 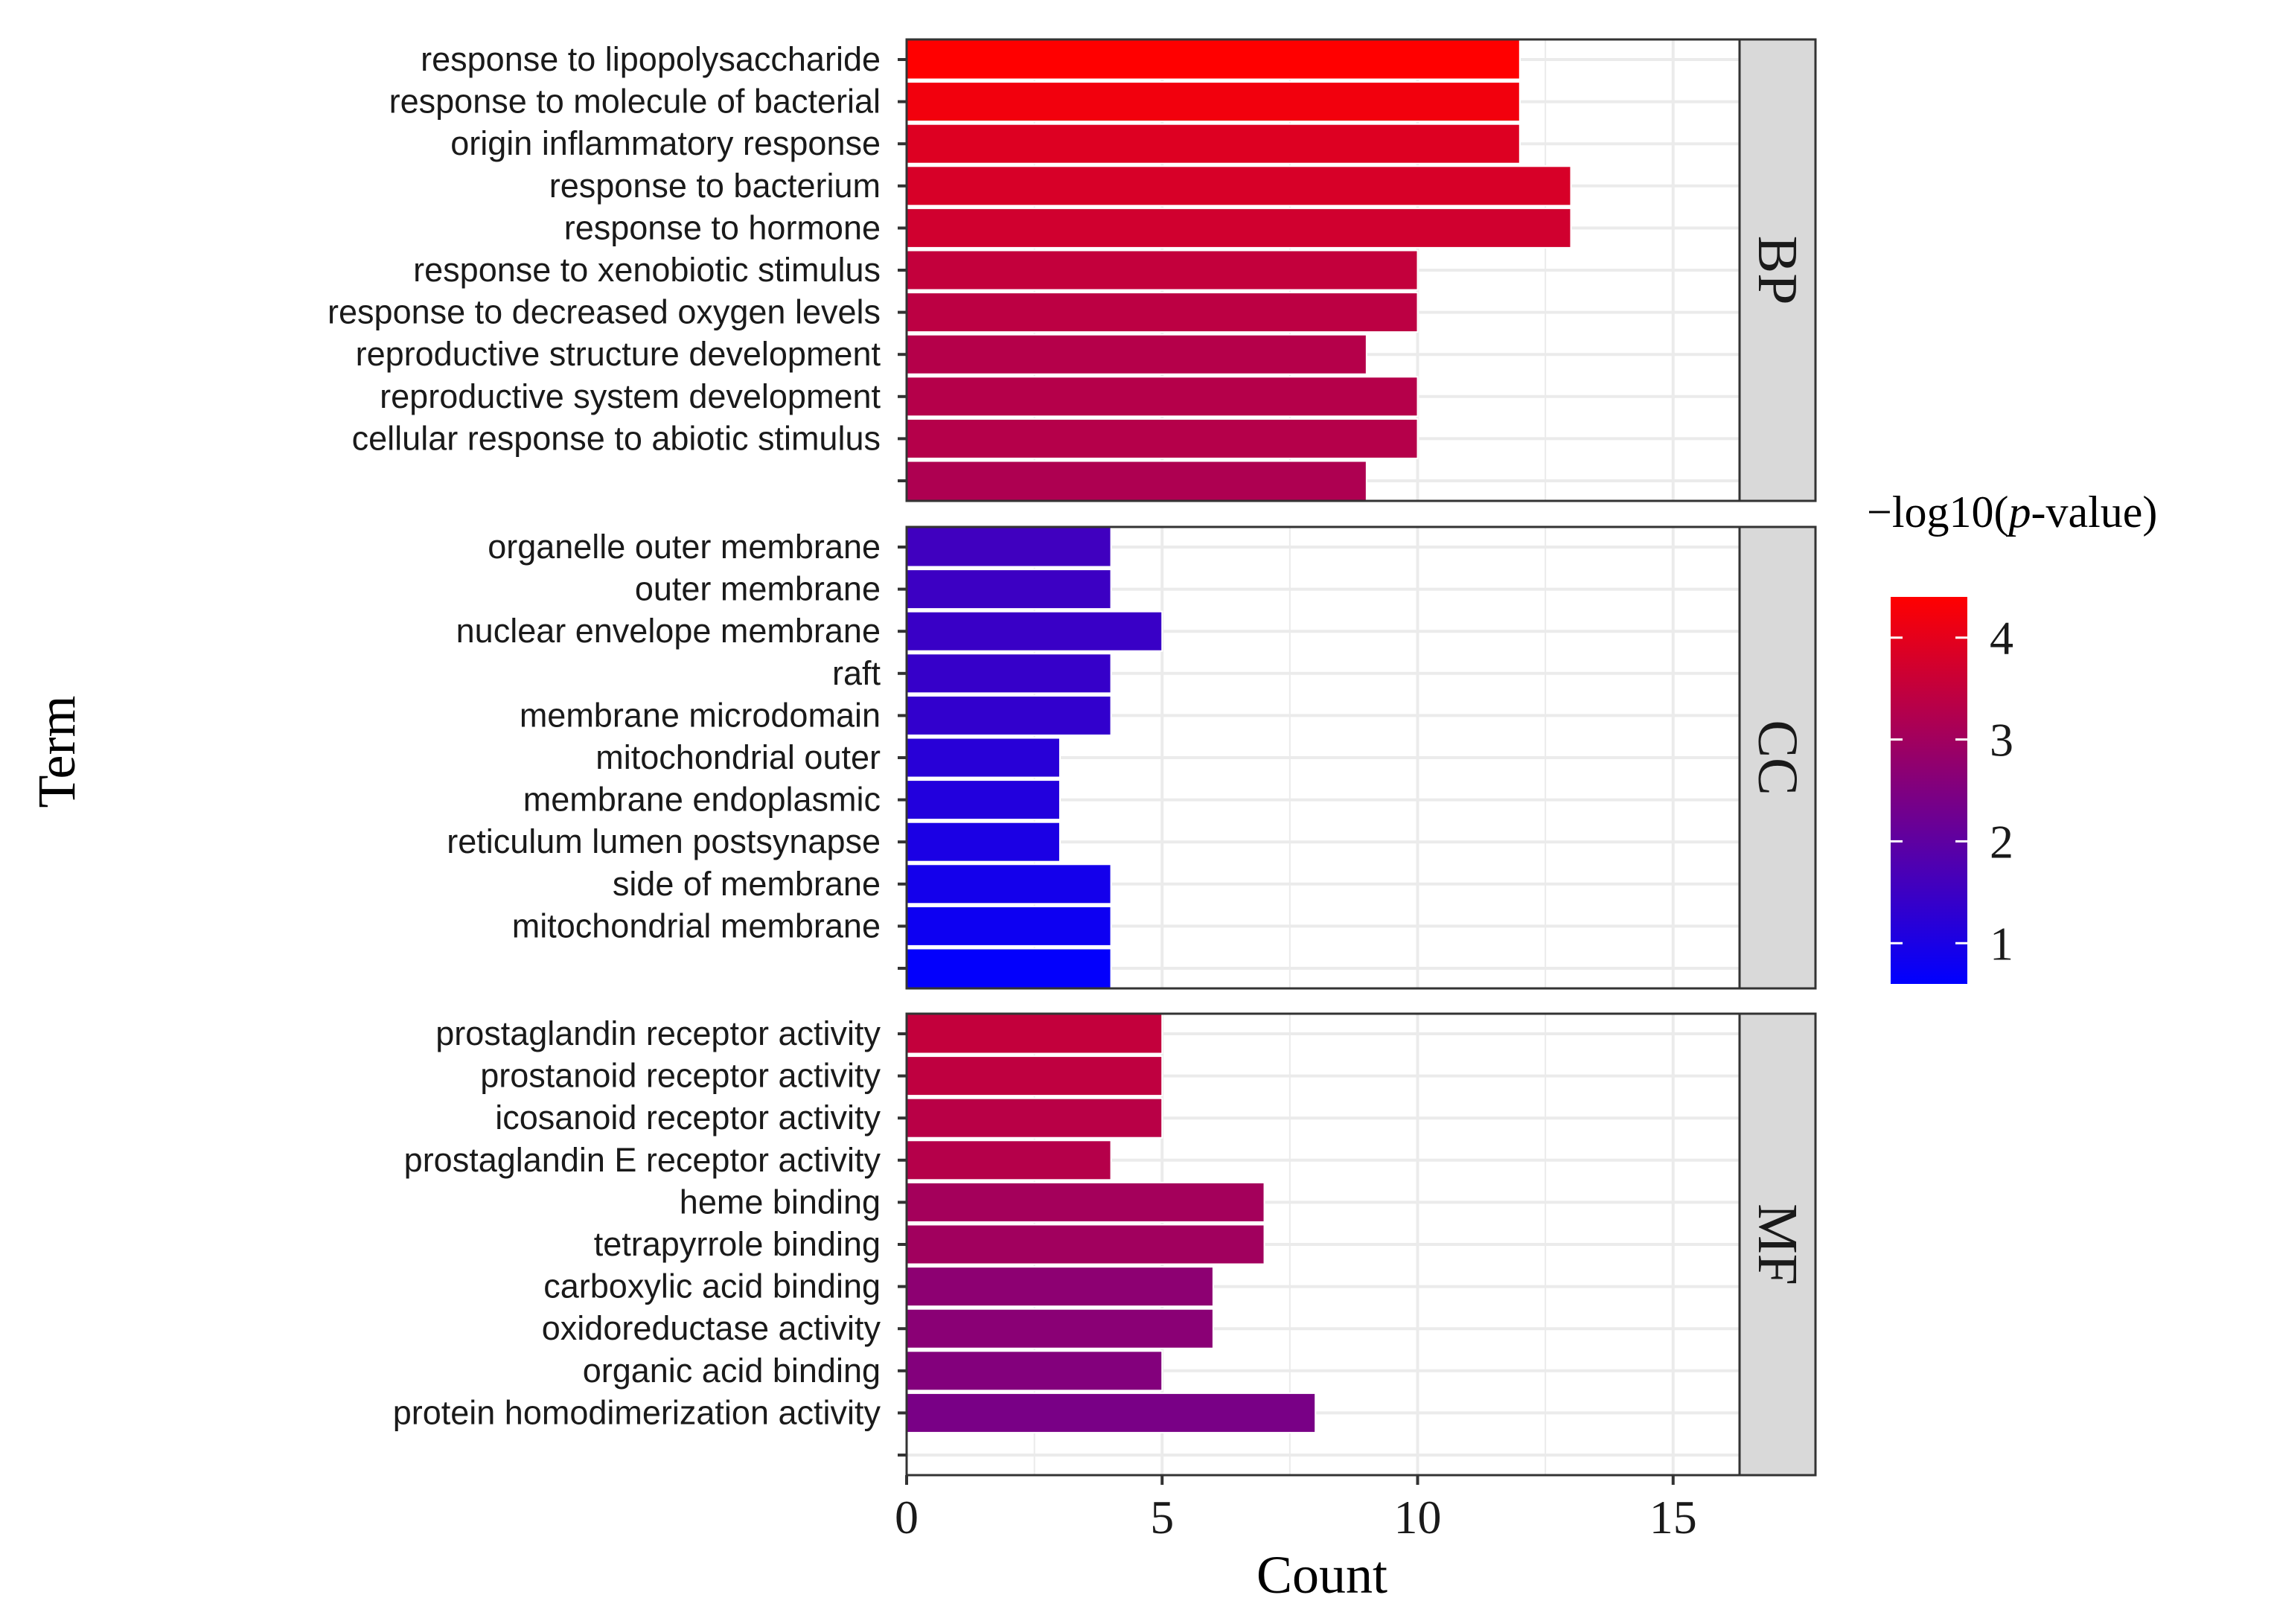 I want to click on term-label: response to bacterium, so click(x=715, y=186).